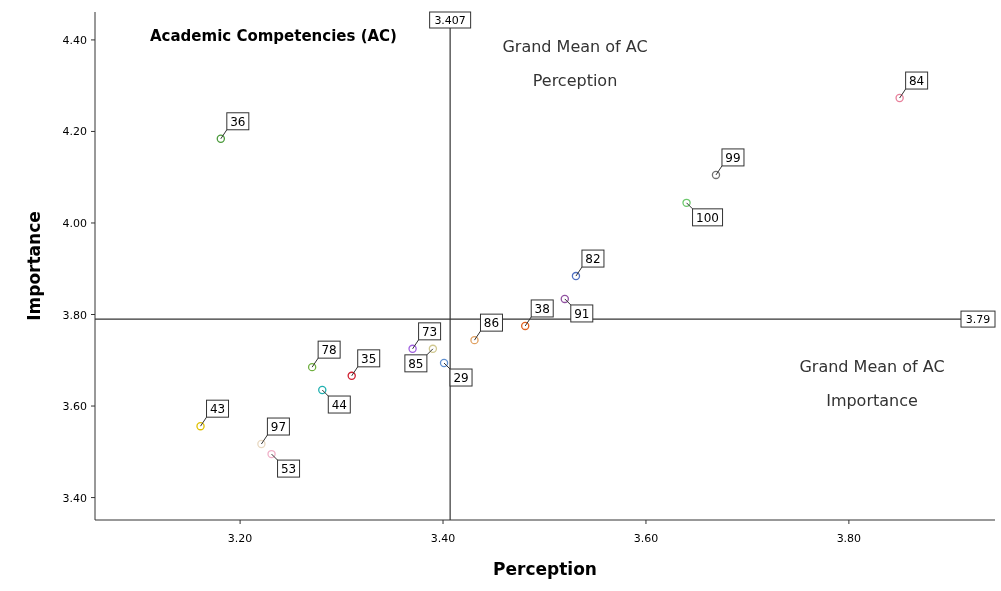 This screenshot has width=1001, height=591. I want to click on y-tick-label: 3.60, so click(74, 407).